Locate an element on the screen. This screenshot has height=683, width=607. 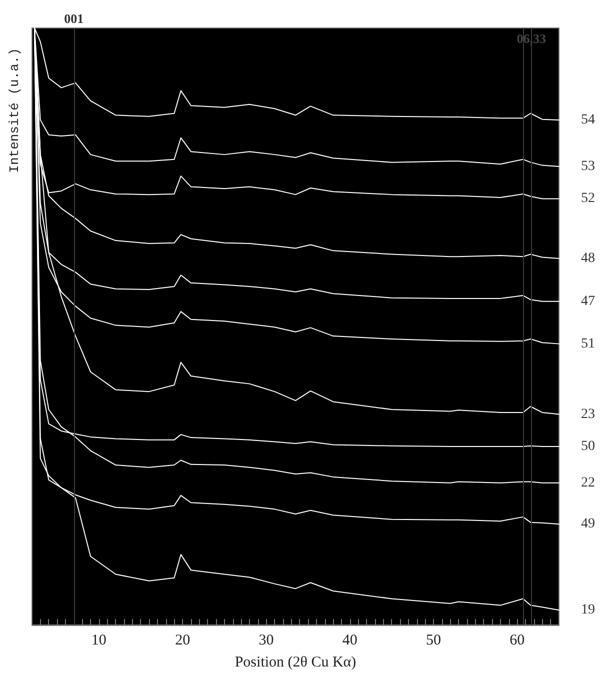
series-label: 54 is located at coordinates (588, 120).